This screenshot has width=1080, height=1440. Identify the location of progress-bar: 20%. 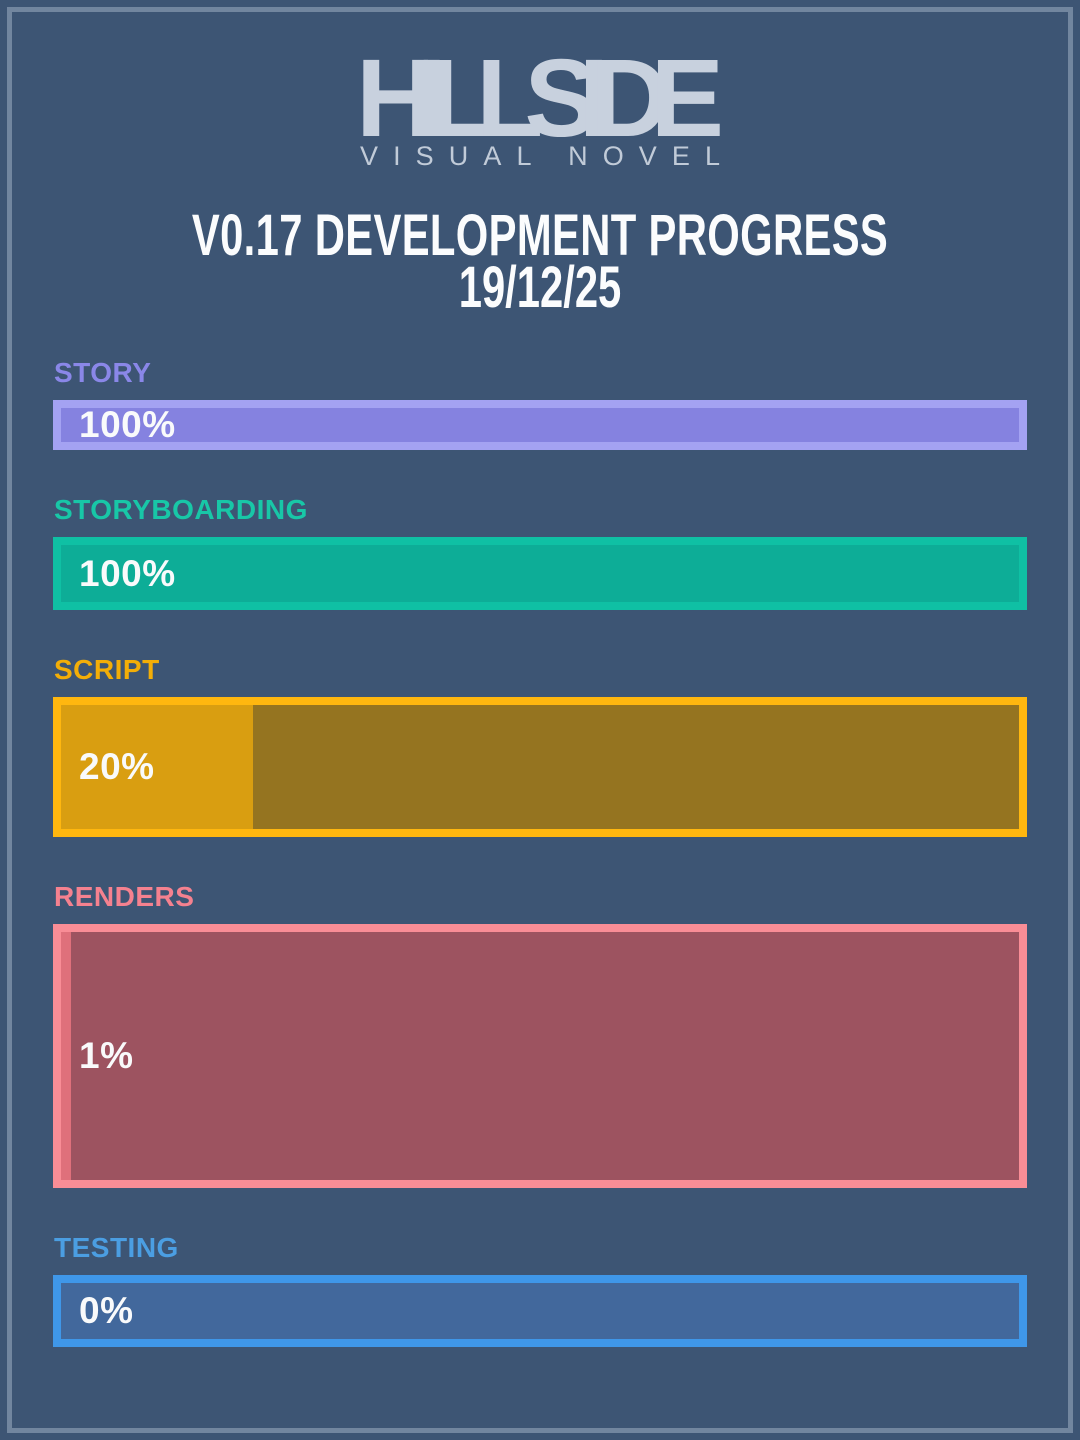
(540, 767).